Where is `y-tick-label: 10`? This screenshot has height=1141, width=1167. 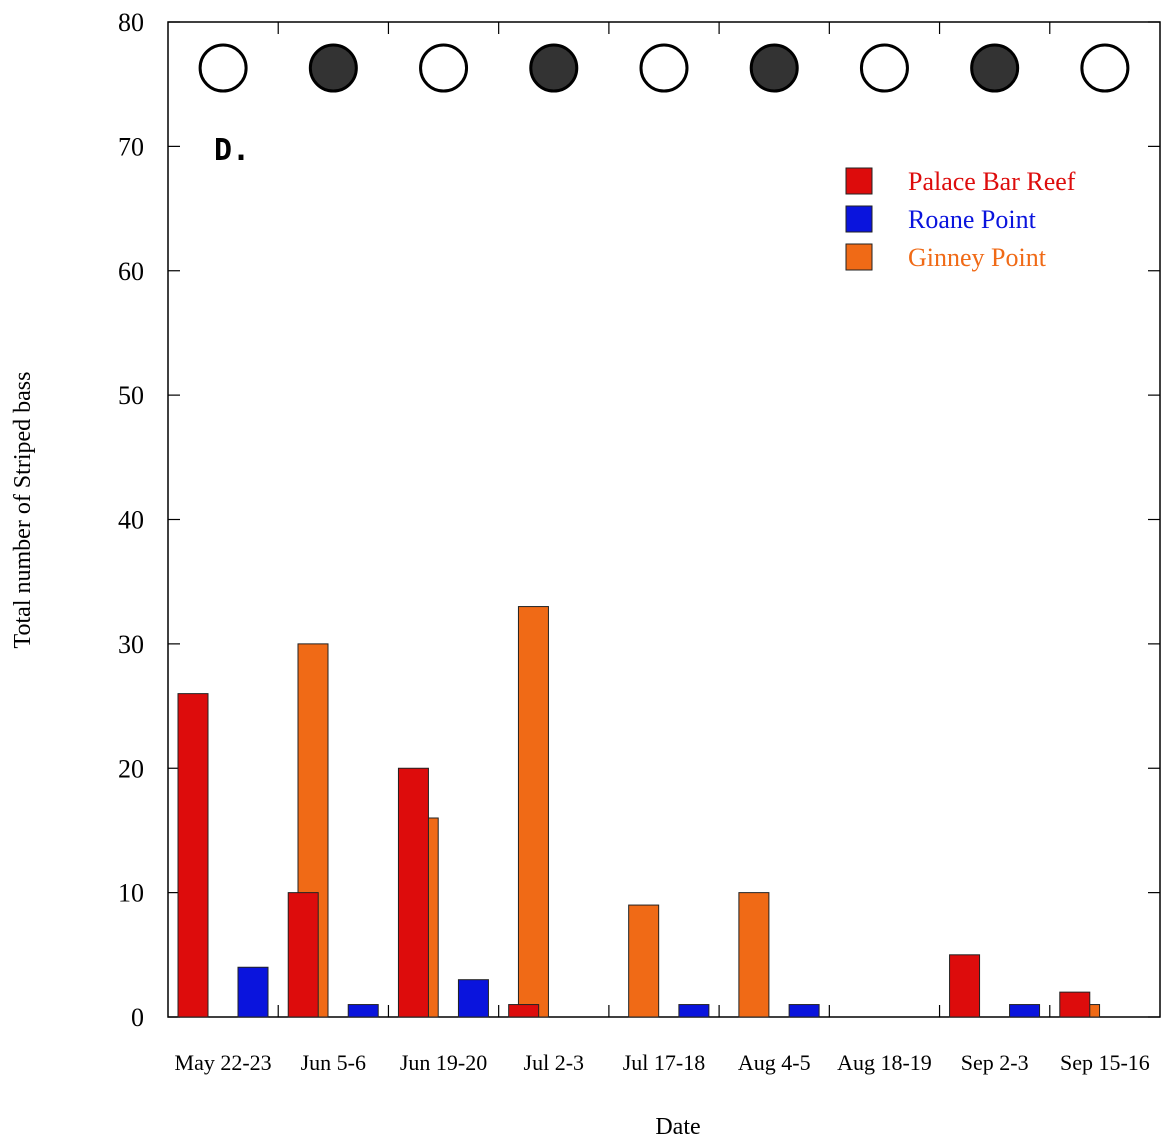
y-tick-label: 10 is located at coordinates (131, 893).